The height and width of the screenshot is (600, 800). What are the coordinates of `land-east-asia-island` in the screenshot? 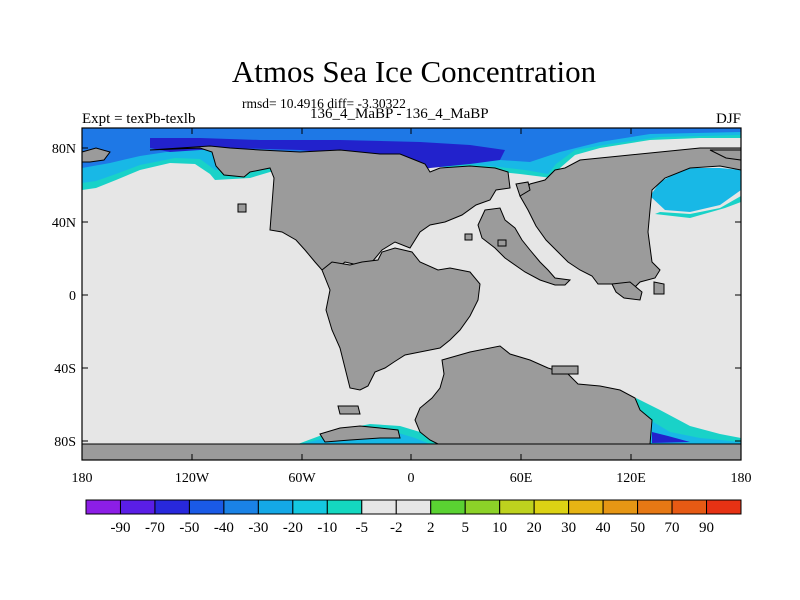 It's located at (627, 291).